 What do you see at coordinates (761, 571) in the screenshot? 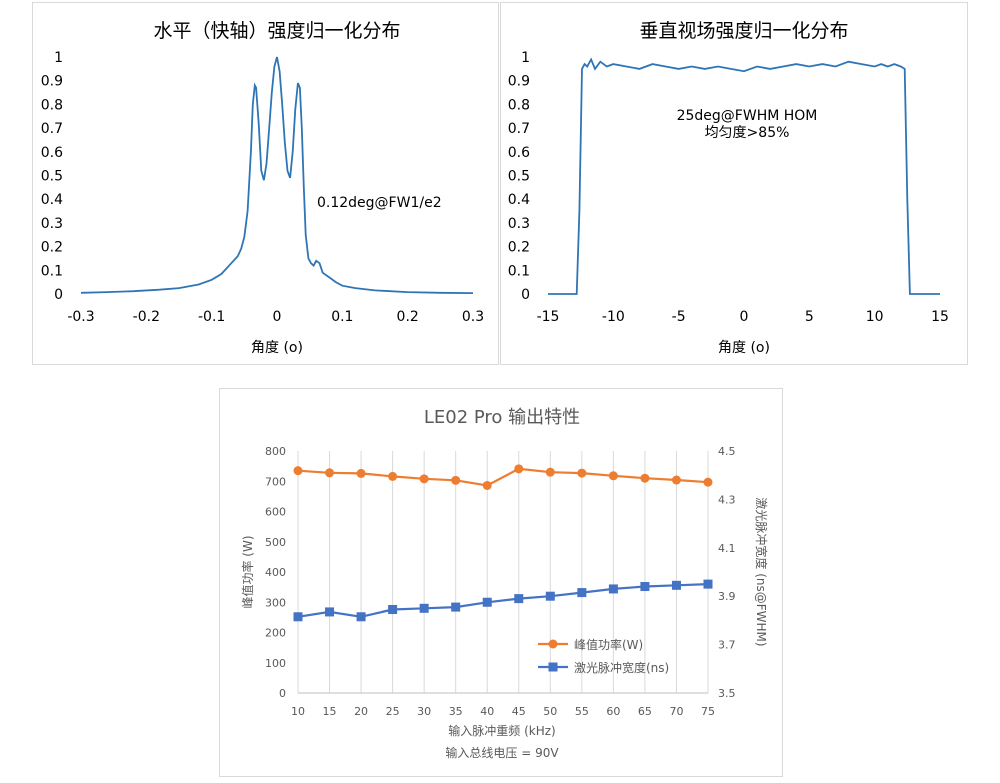
I see `y2-axis-label: 激光脉冲宽度 (ns@FWHM)` at bounding box center [761, 571].